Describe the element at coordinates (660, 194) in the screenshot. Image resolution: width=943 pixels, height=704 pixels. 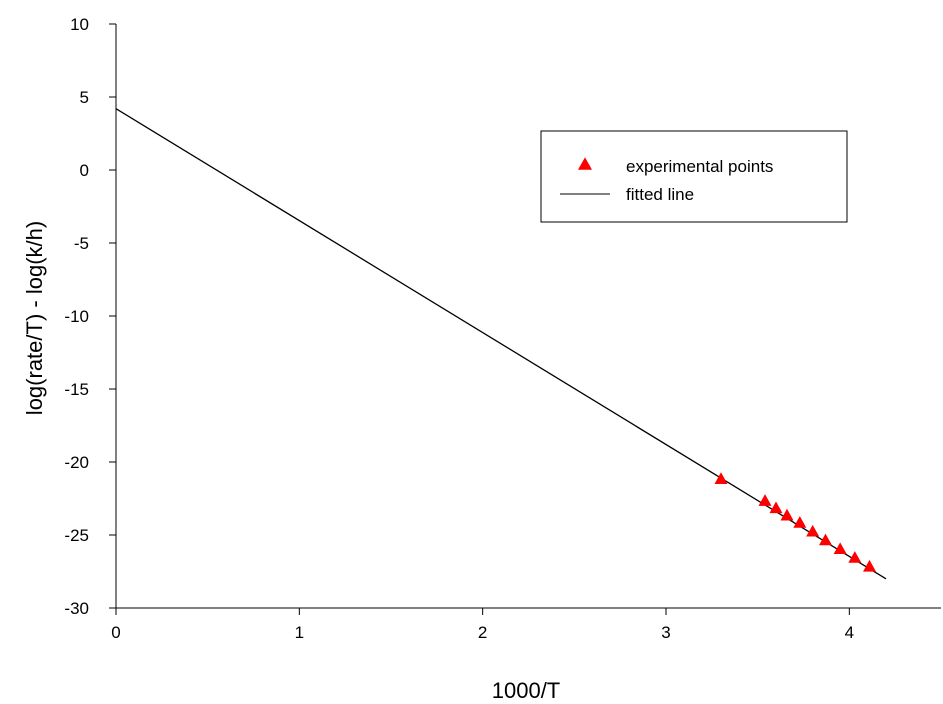
I see `legend-label-fitted: fitted line` at that location.